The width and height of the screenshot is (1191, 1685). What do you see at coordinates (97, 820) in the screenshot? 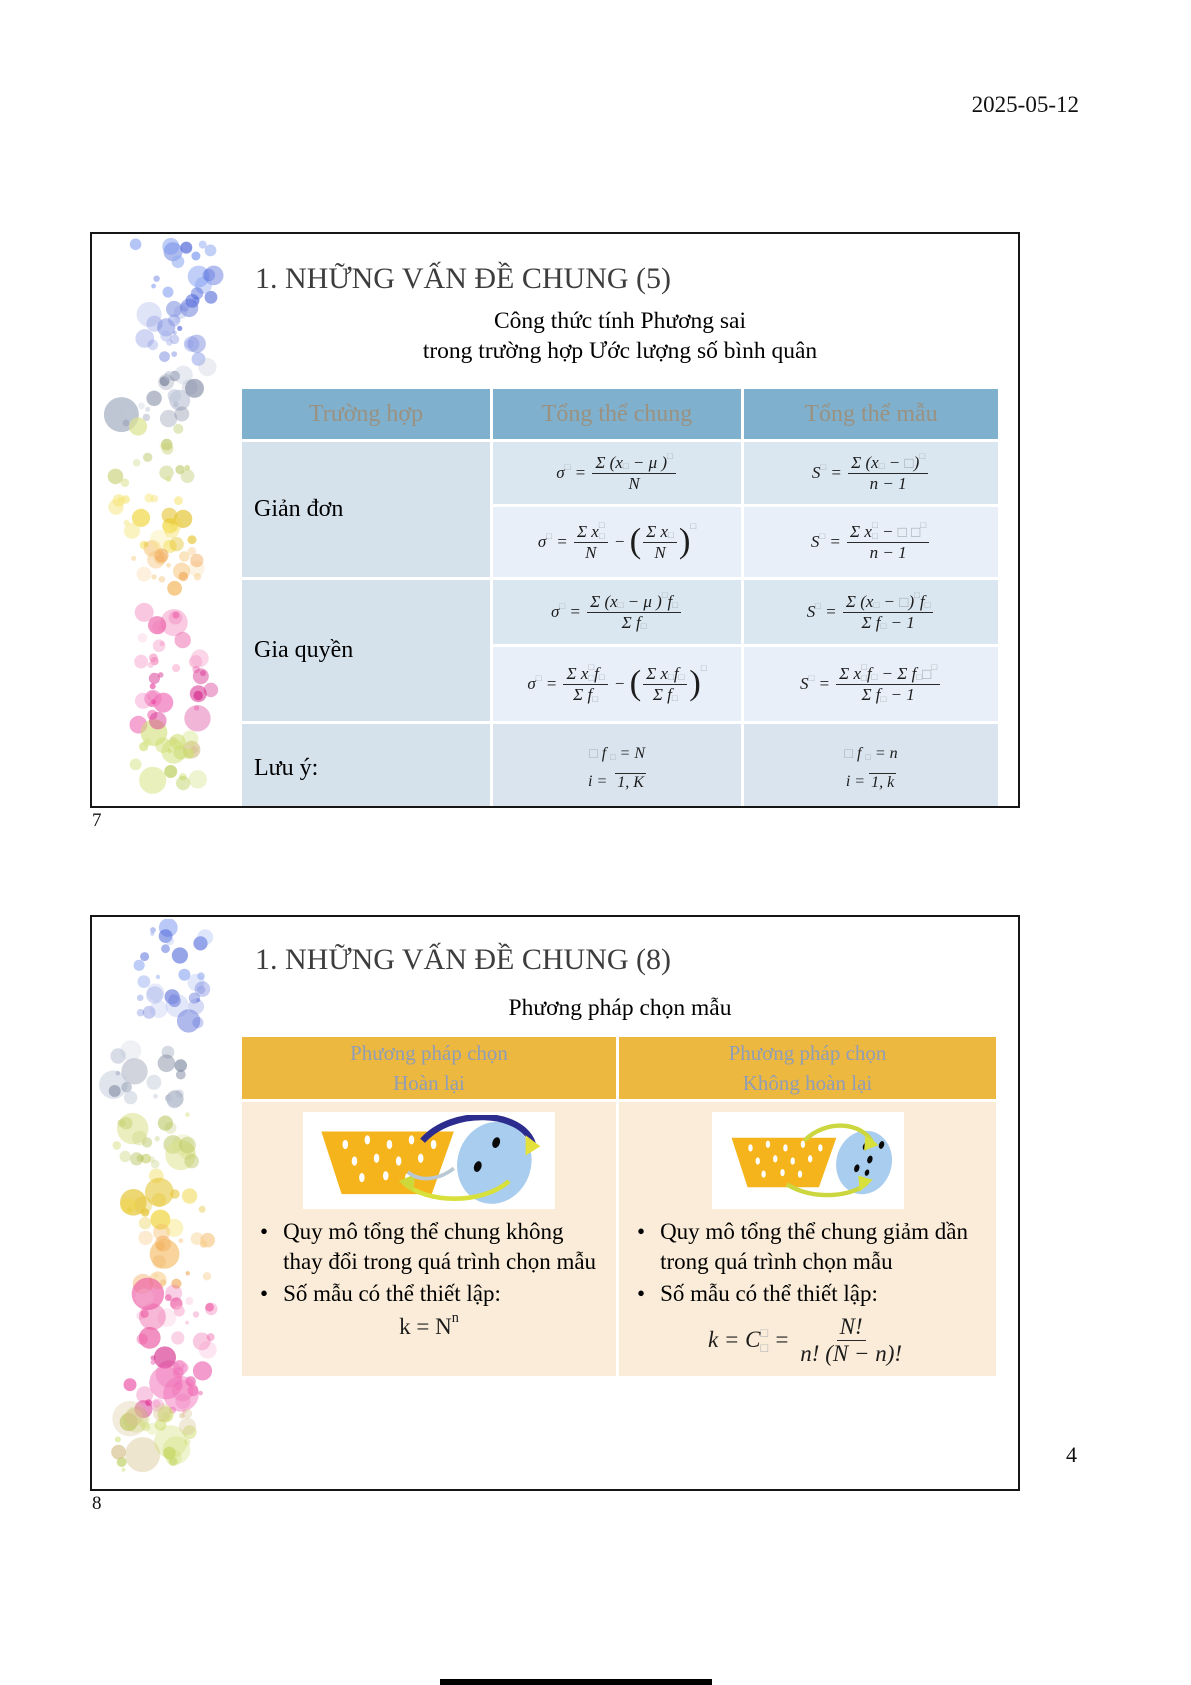
I see `slide-number-7: 7` at bounding box center [97, 820].